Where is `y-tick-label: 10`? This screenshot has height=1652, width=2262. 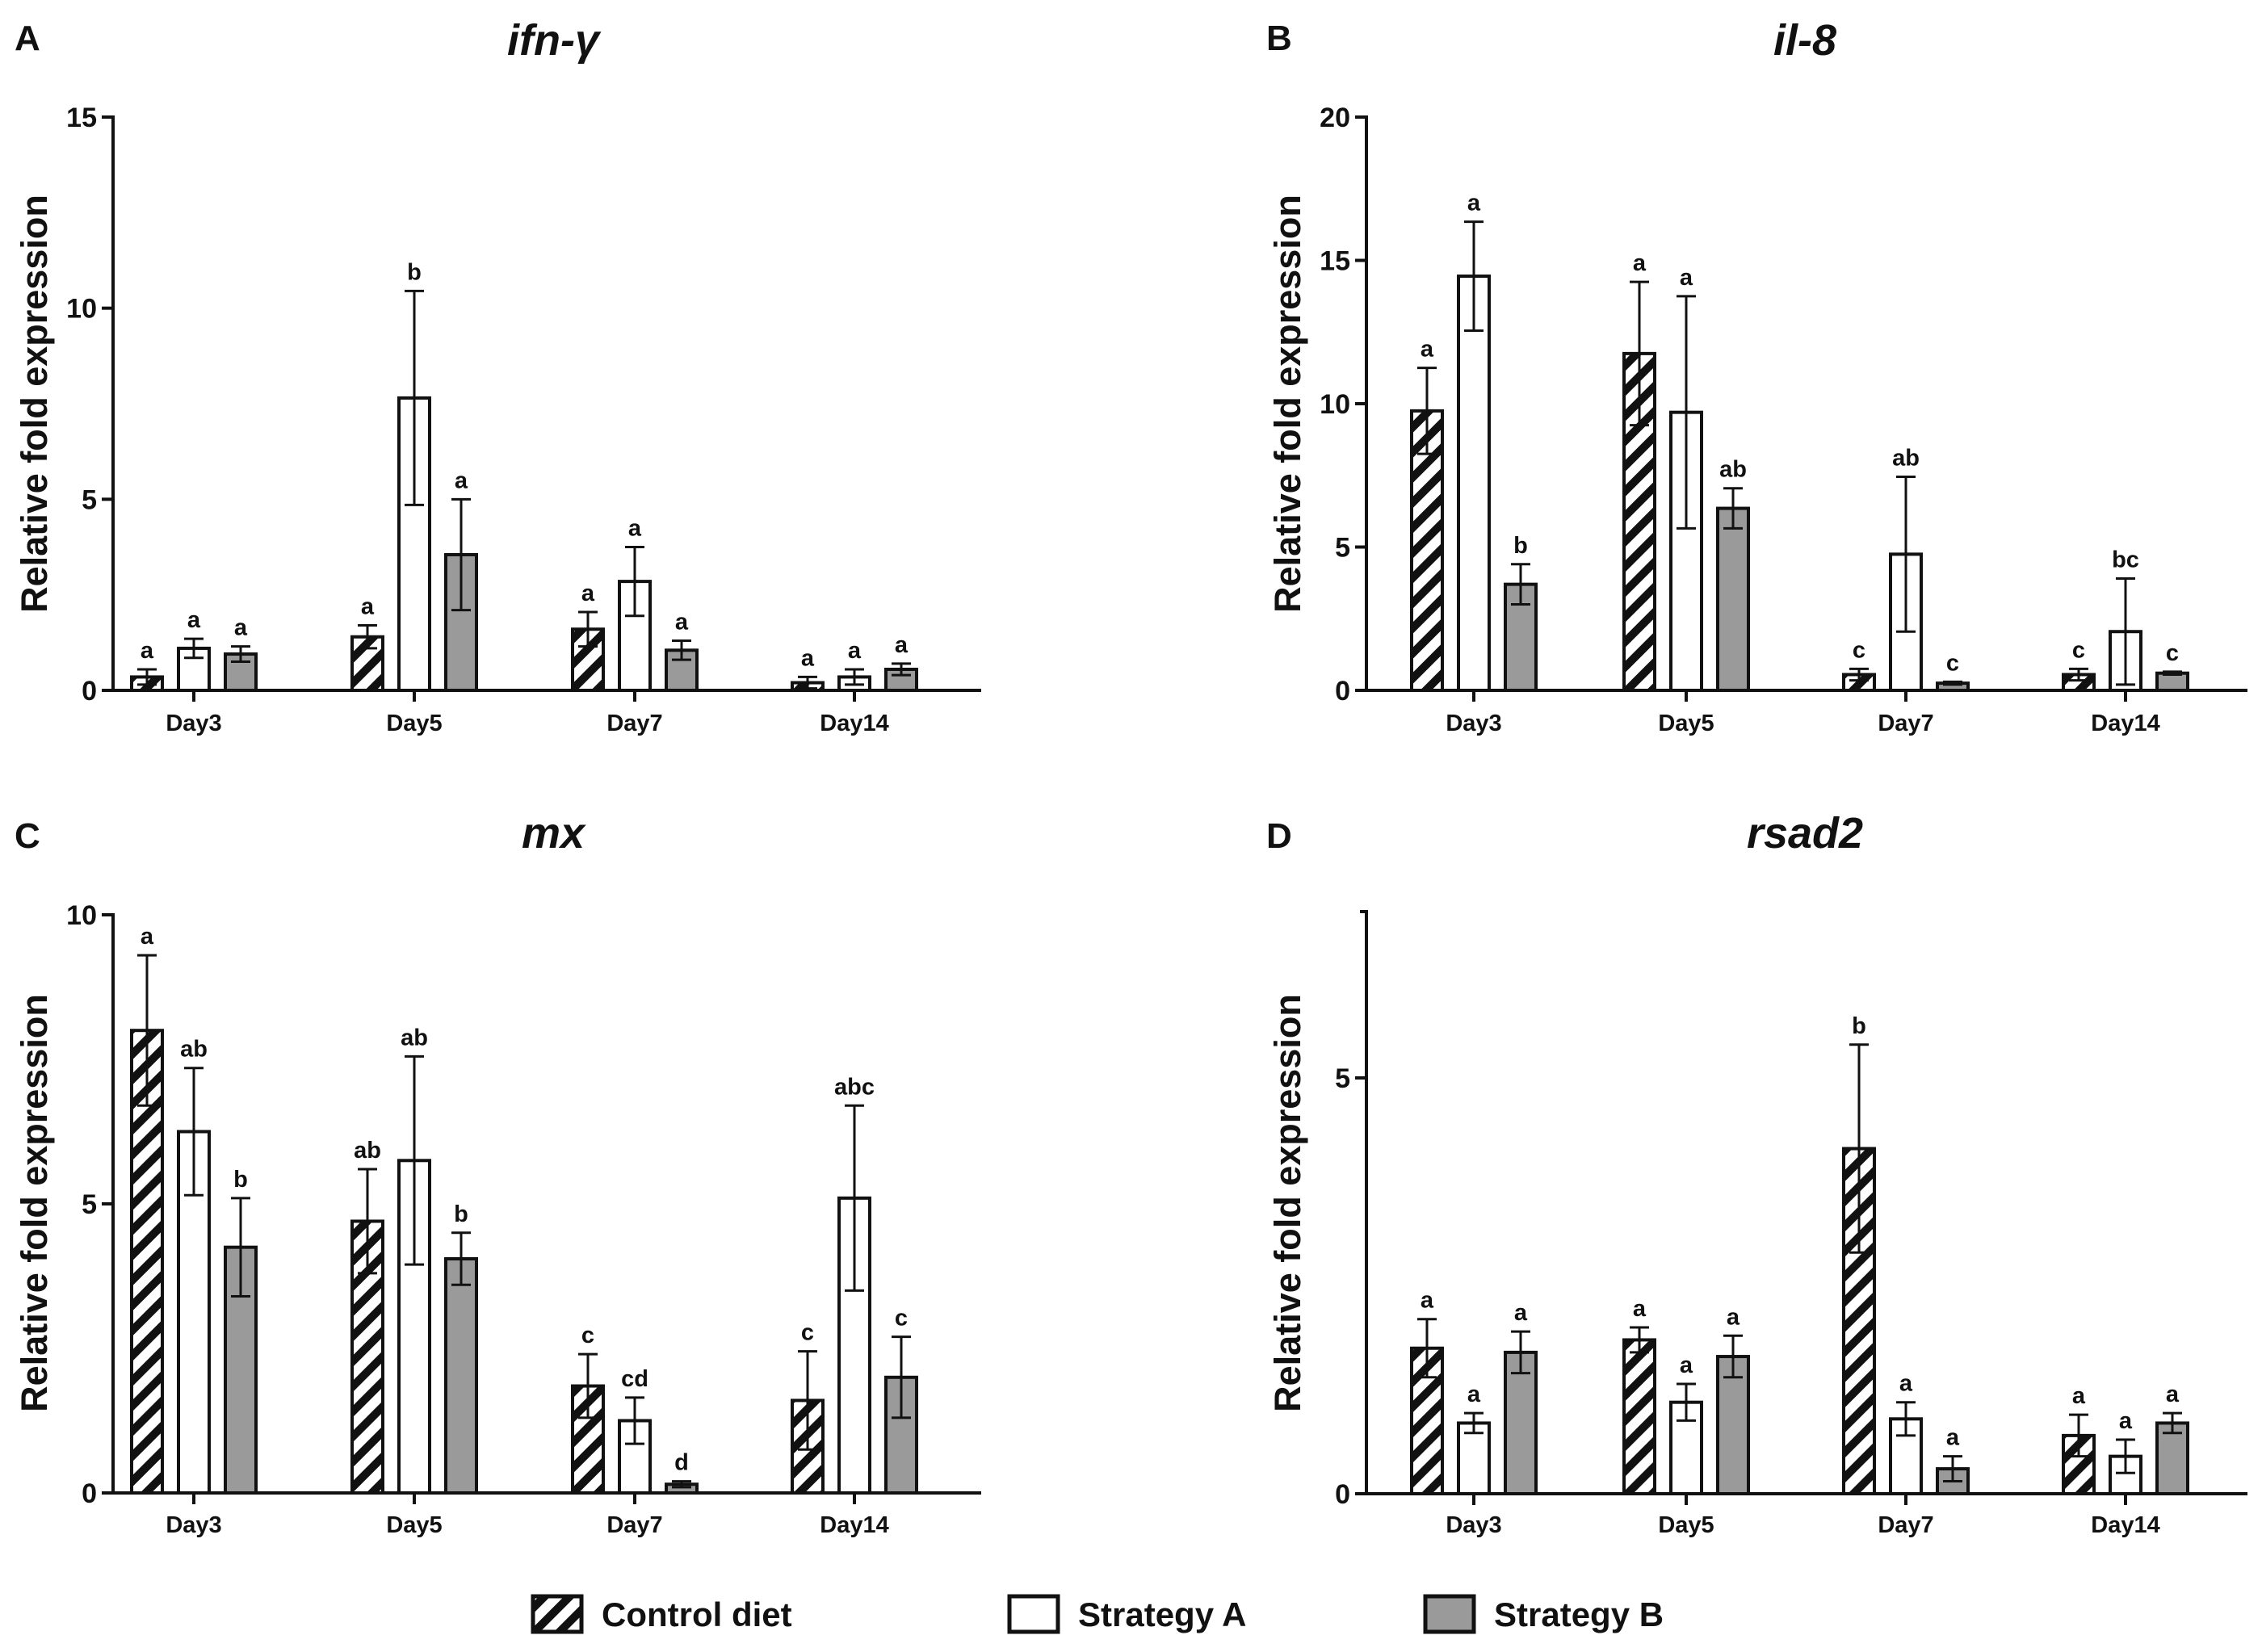 y-tick-label: 10 is located at coordinates (1335, 404).